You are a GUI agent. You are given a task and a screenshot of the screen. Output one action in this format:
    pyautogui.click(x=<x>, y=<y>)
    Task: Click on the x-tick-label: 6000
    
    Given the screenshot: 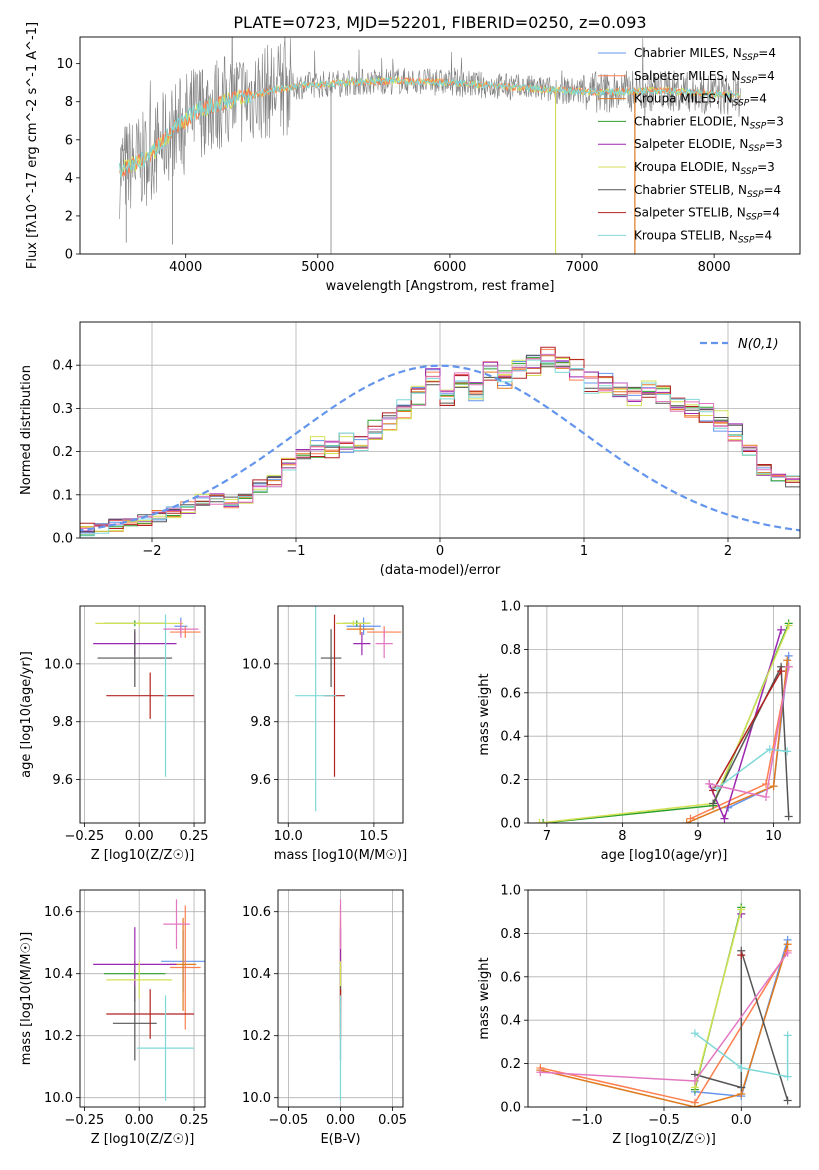 What is the action you would take?
    pyautogui.click(x=449, y=267)
    